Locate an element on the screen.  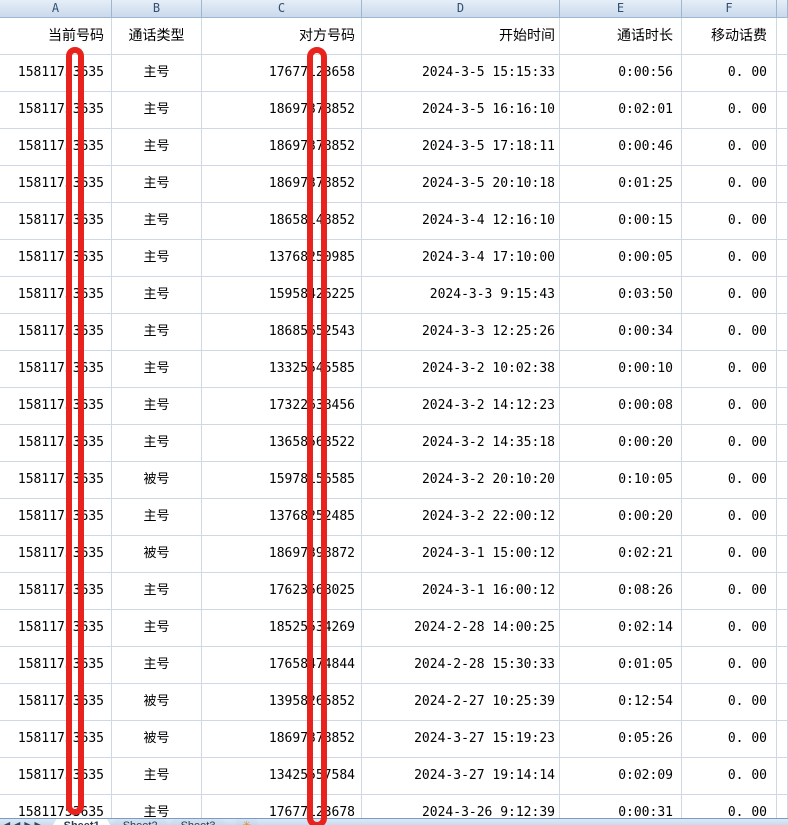
cell-start-time: 2024-3-5 20:10:18 is located at coordinates (461, 184).